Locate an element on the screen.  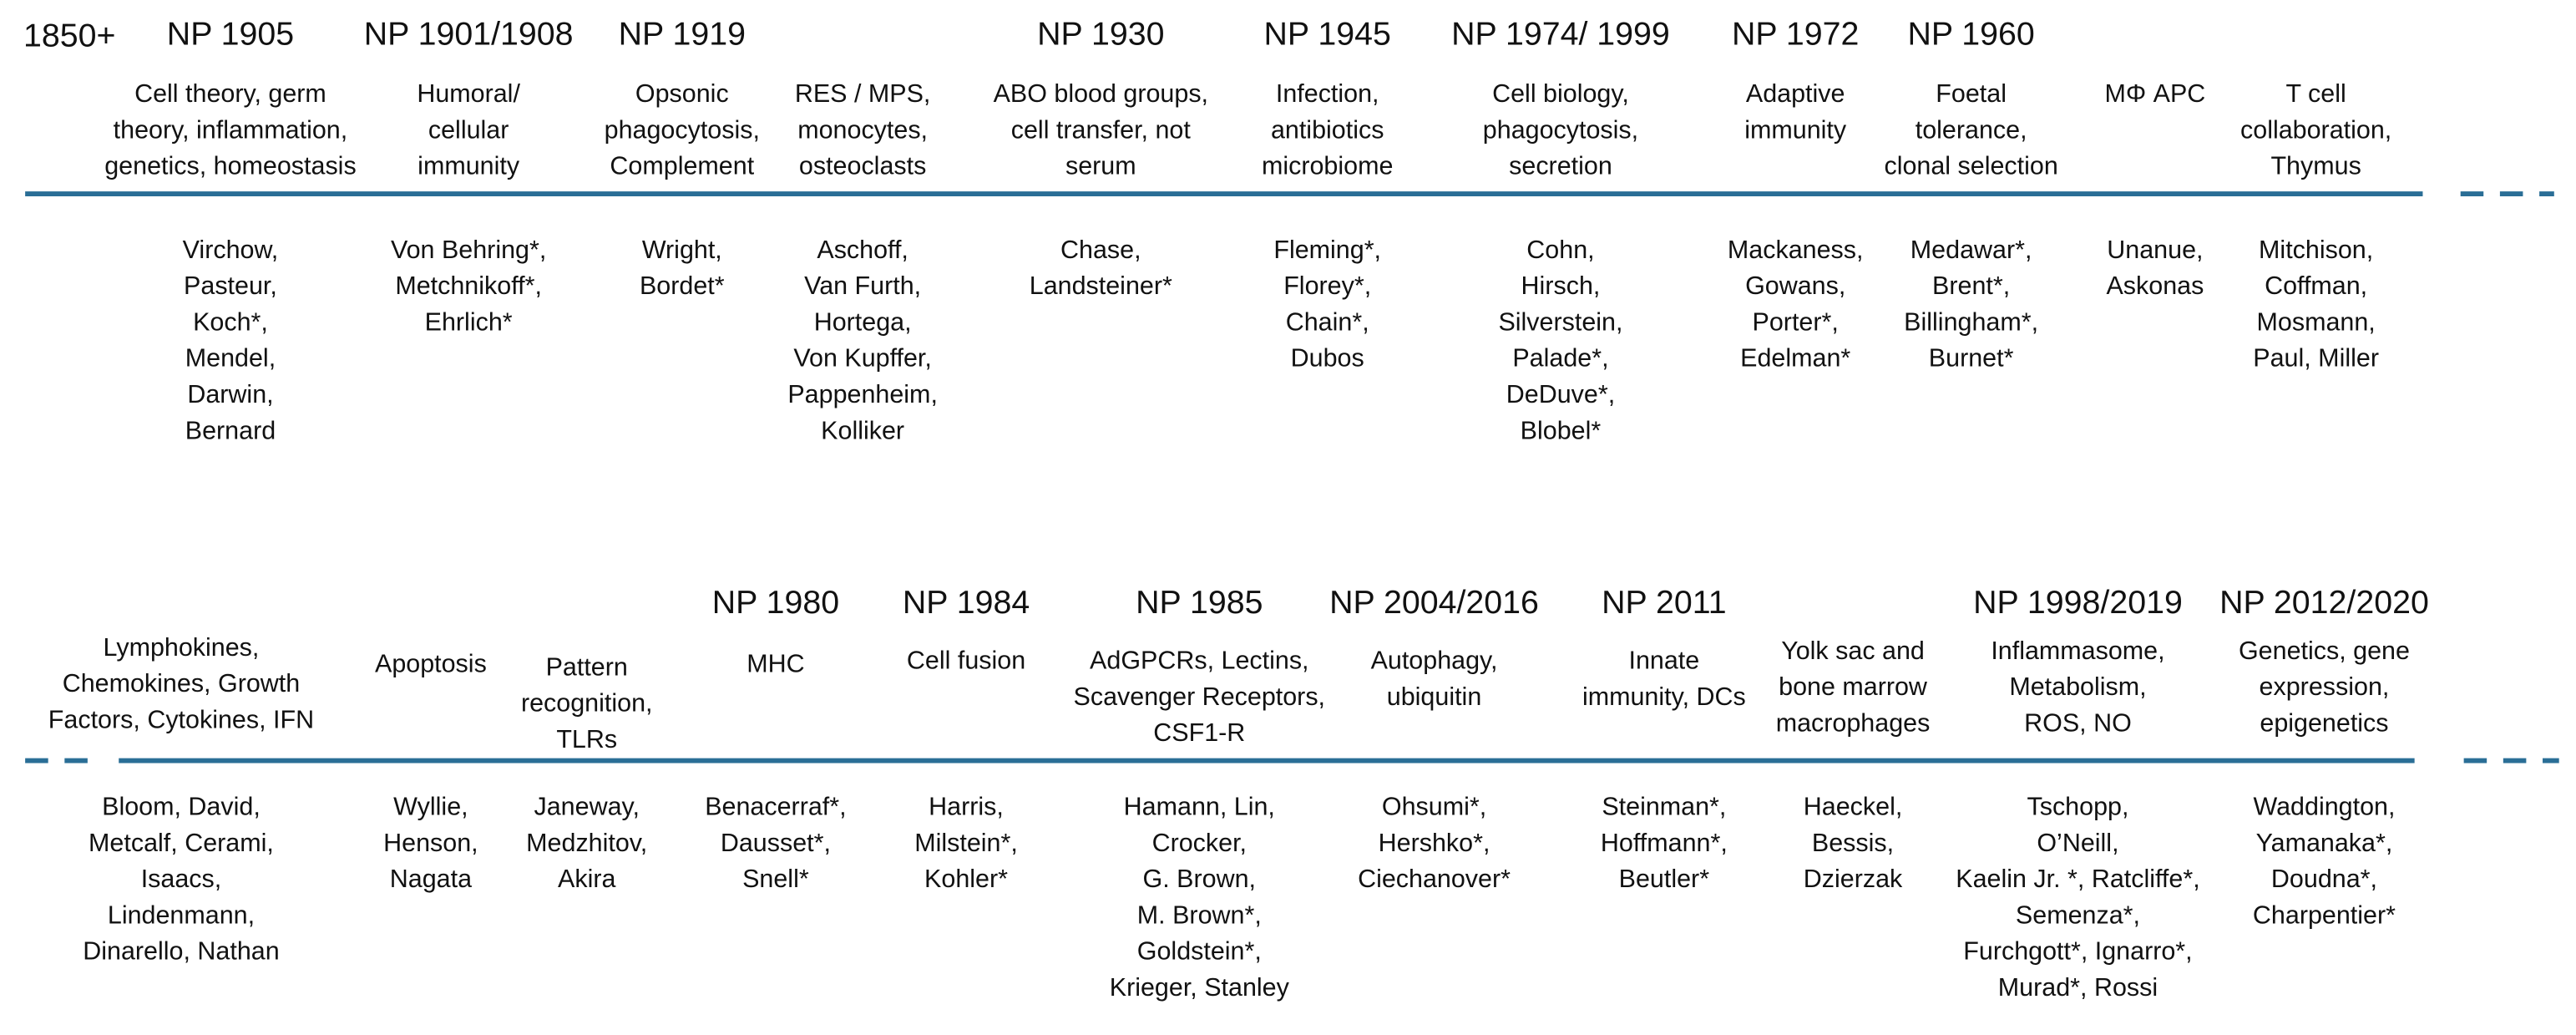
names-line: Paul, Miller is located at coordinates (2316, 358).